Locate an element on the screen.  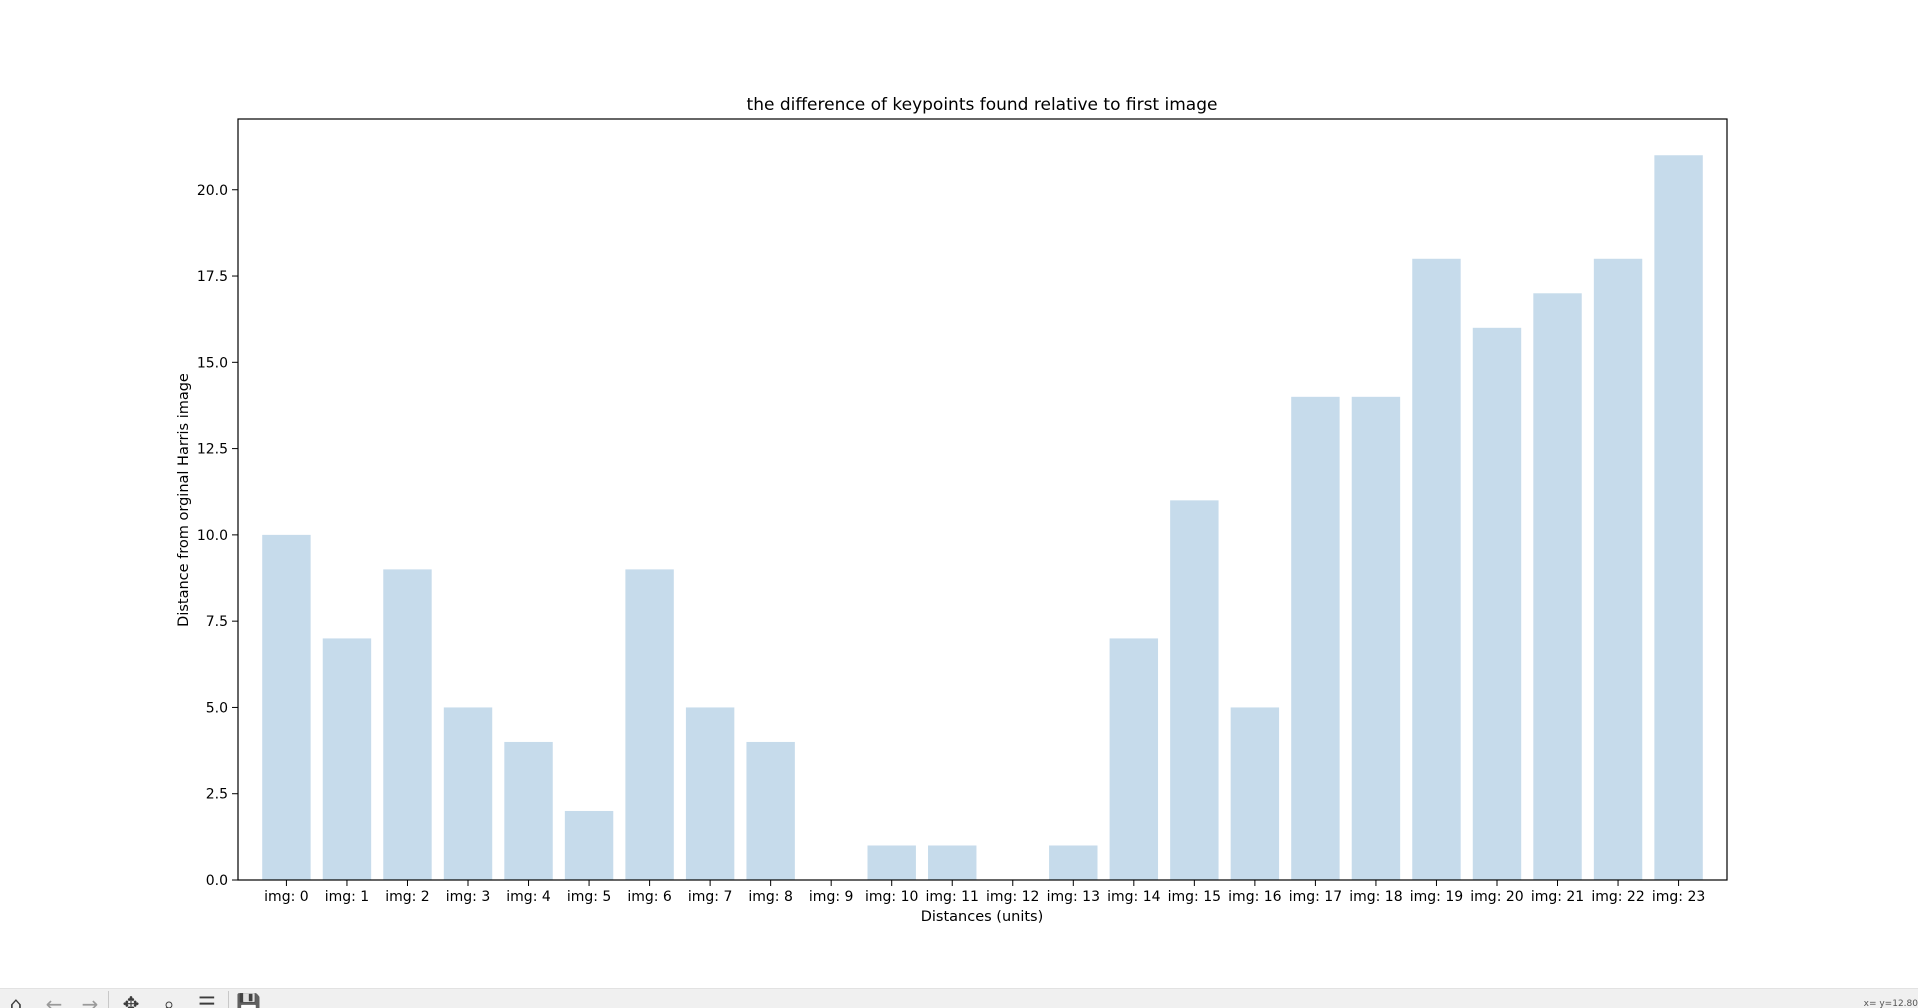
x-tick-label: img: 1 is located at coordinates (347, 897).